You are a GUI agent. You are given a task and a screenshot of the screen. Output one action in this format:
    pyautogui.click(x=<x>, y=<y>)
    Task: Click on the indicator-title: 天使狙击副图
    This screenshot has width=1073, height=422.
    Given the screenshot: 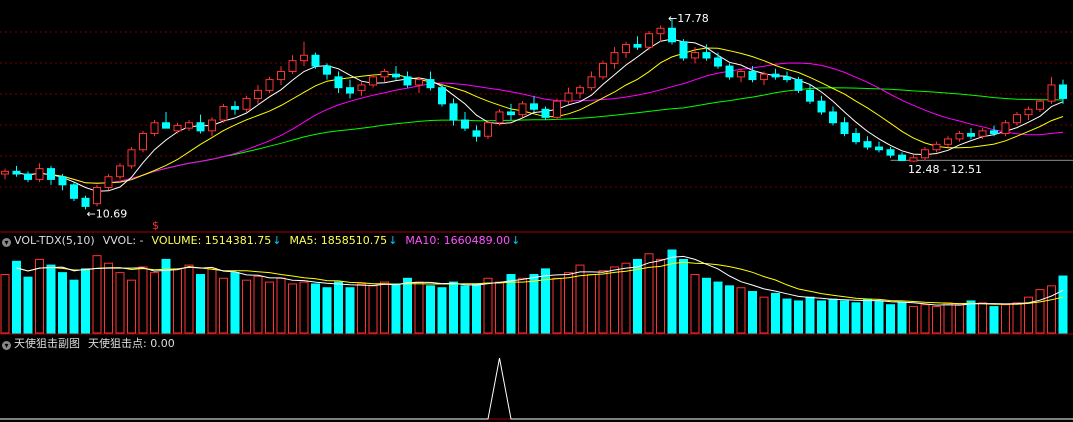 What is the action you would take?
    pyautogui.click(x=47, y=343)
    